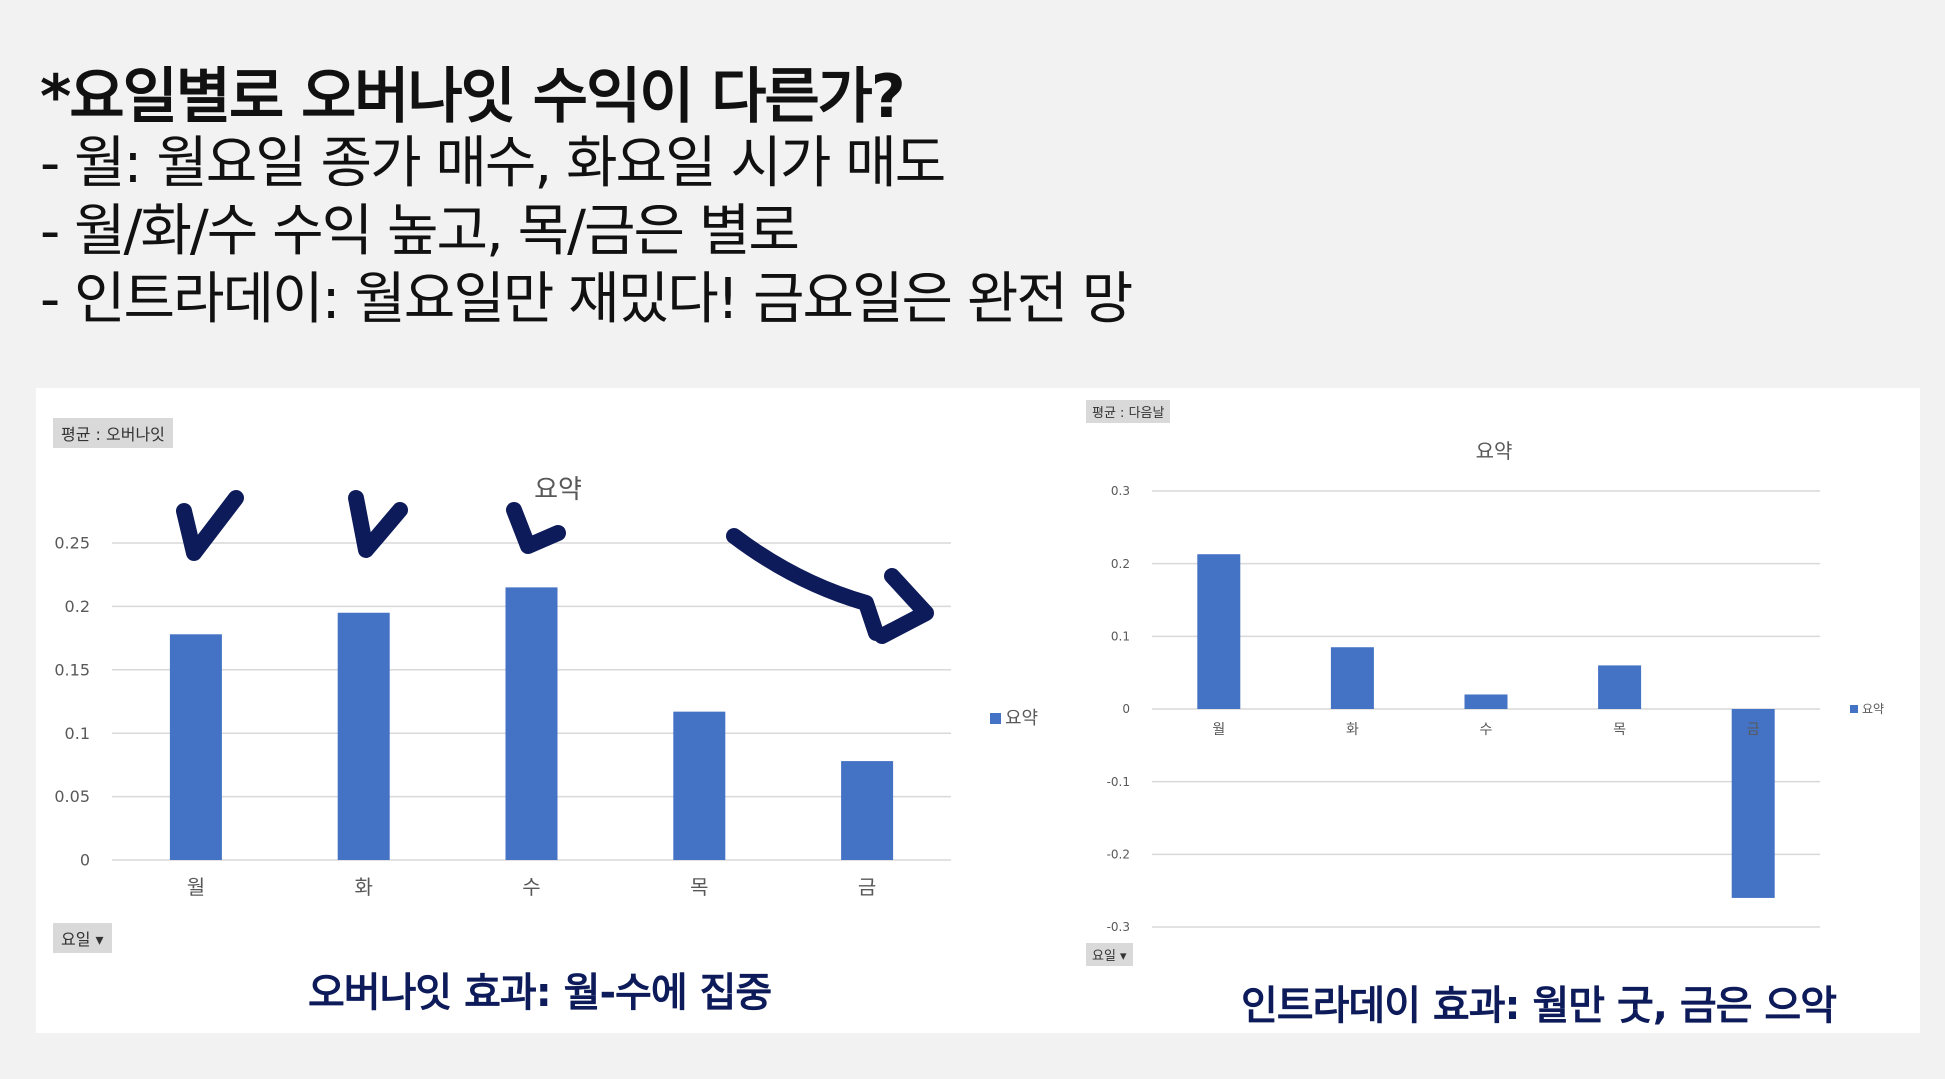 The height and width of the screenshot is (1079, 1945). What do you see at coordinates (1118, 927) in the screenshot?
I see `y-tick-label: -0.3` at bounding box center [1118, 927].